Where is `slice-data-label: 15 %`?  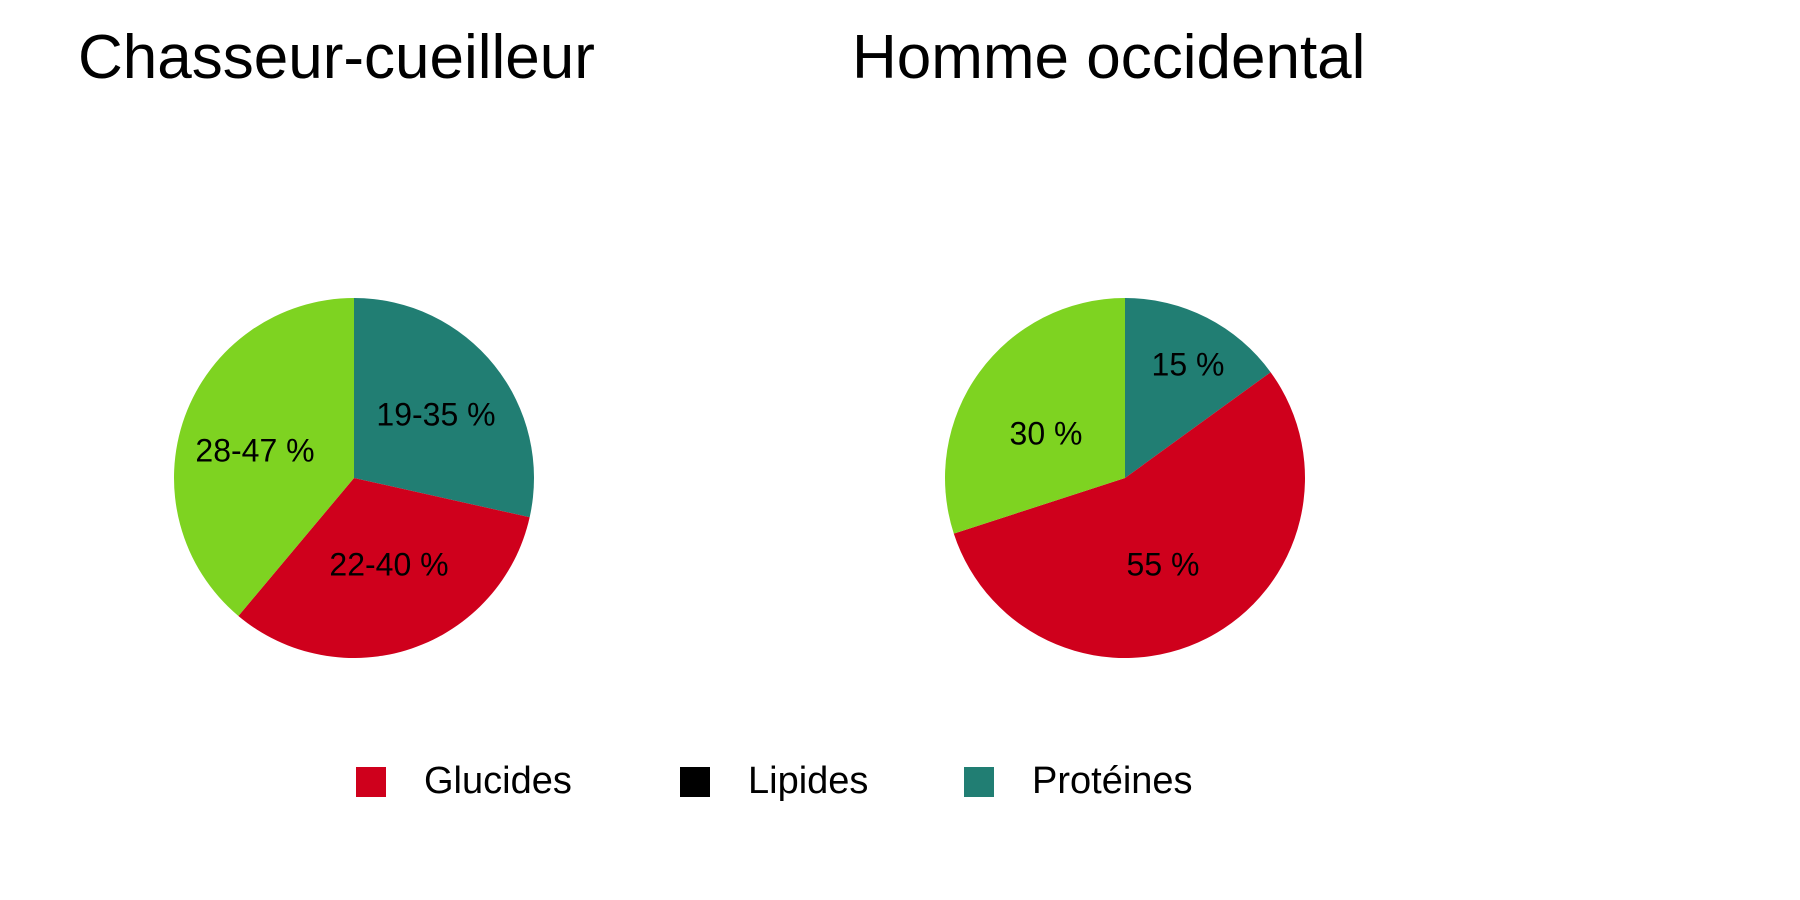 slice-data-label: 15 % is located at coordinates (1188, 364).